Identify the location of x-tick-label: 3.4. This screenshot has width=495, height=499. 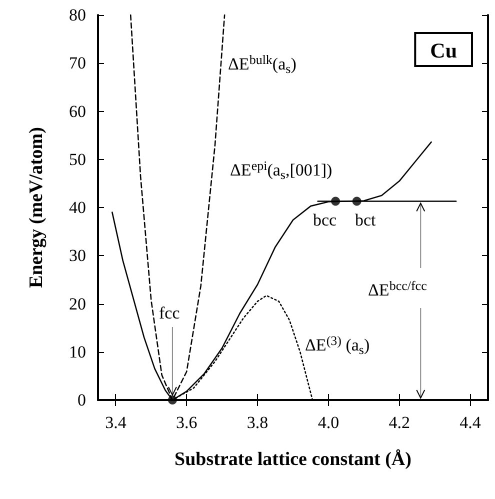
(116, 422).